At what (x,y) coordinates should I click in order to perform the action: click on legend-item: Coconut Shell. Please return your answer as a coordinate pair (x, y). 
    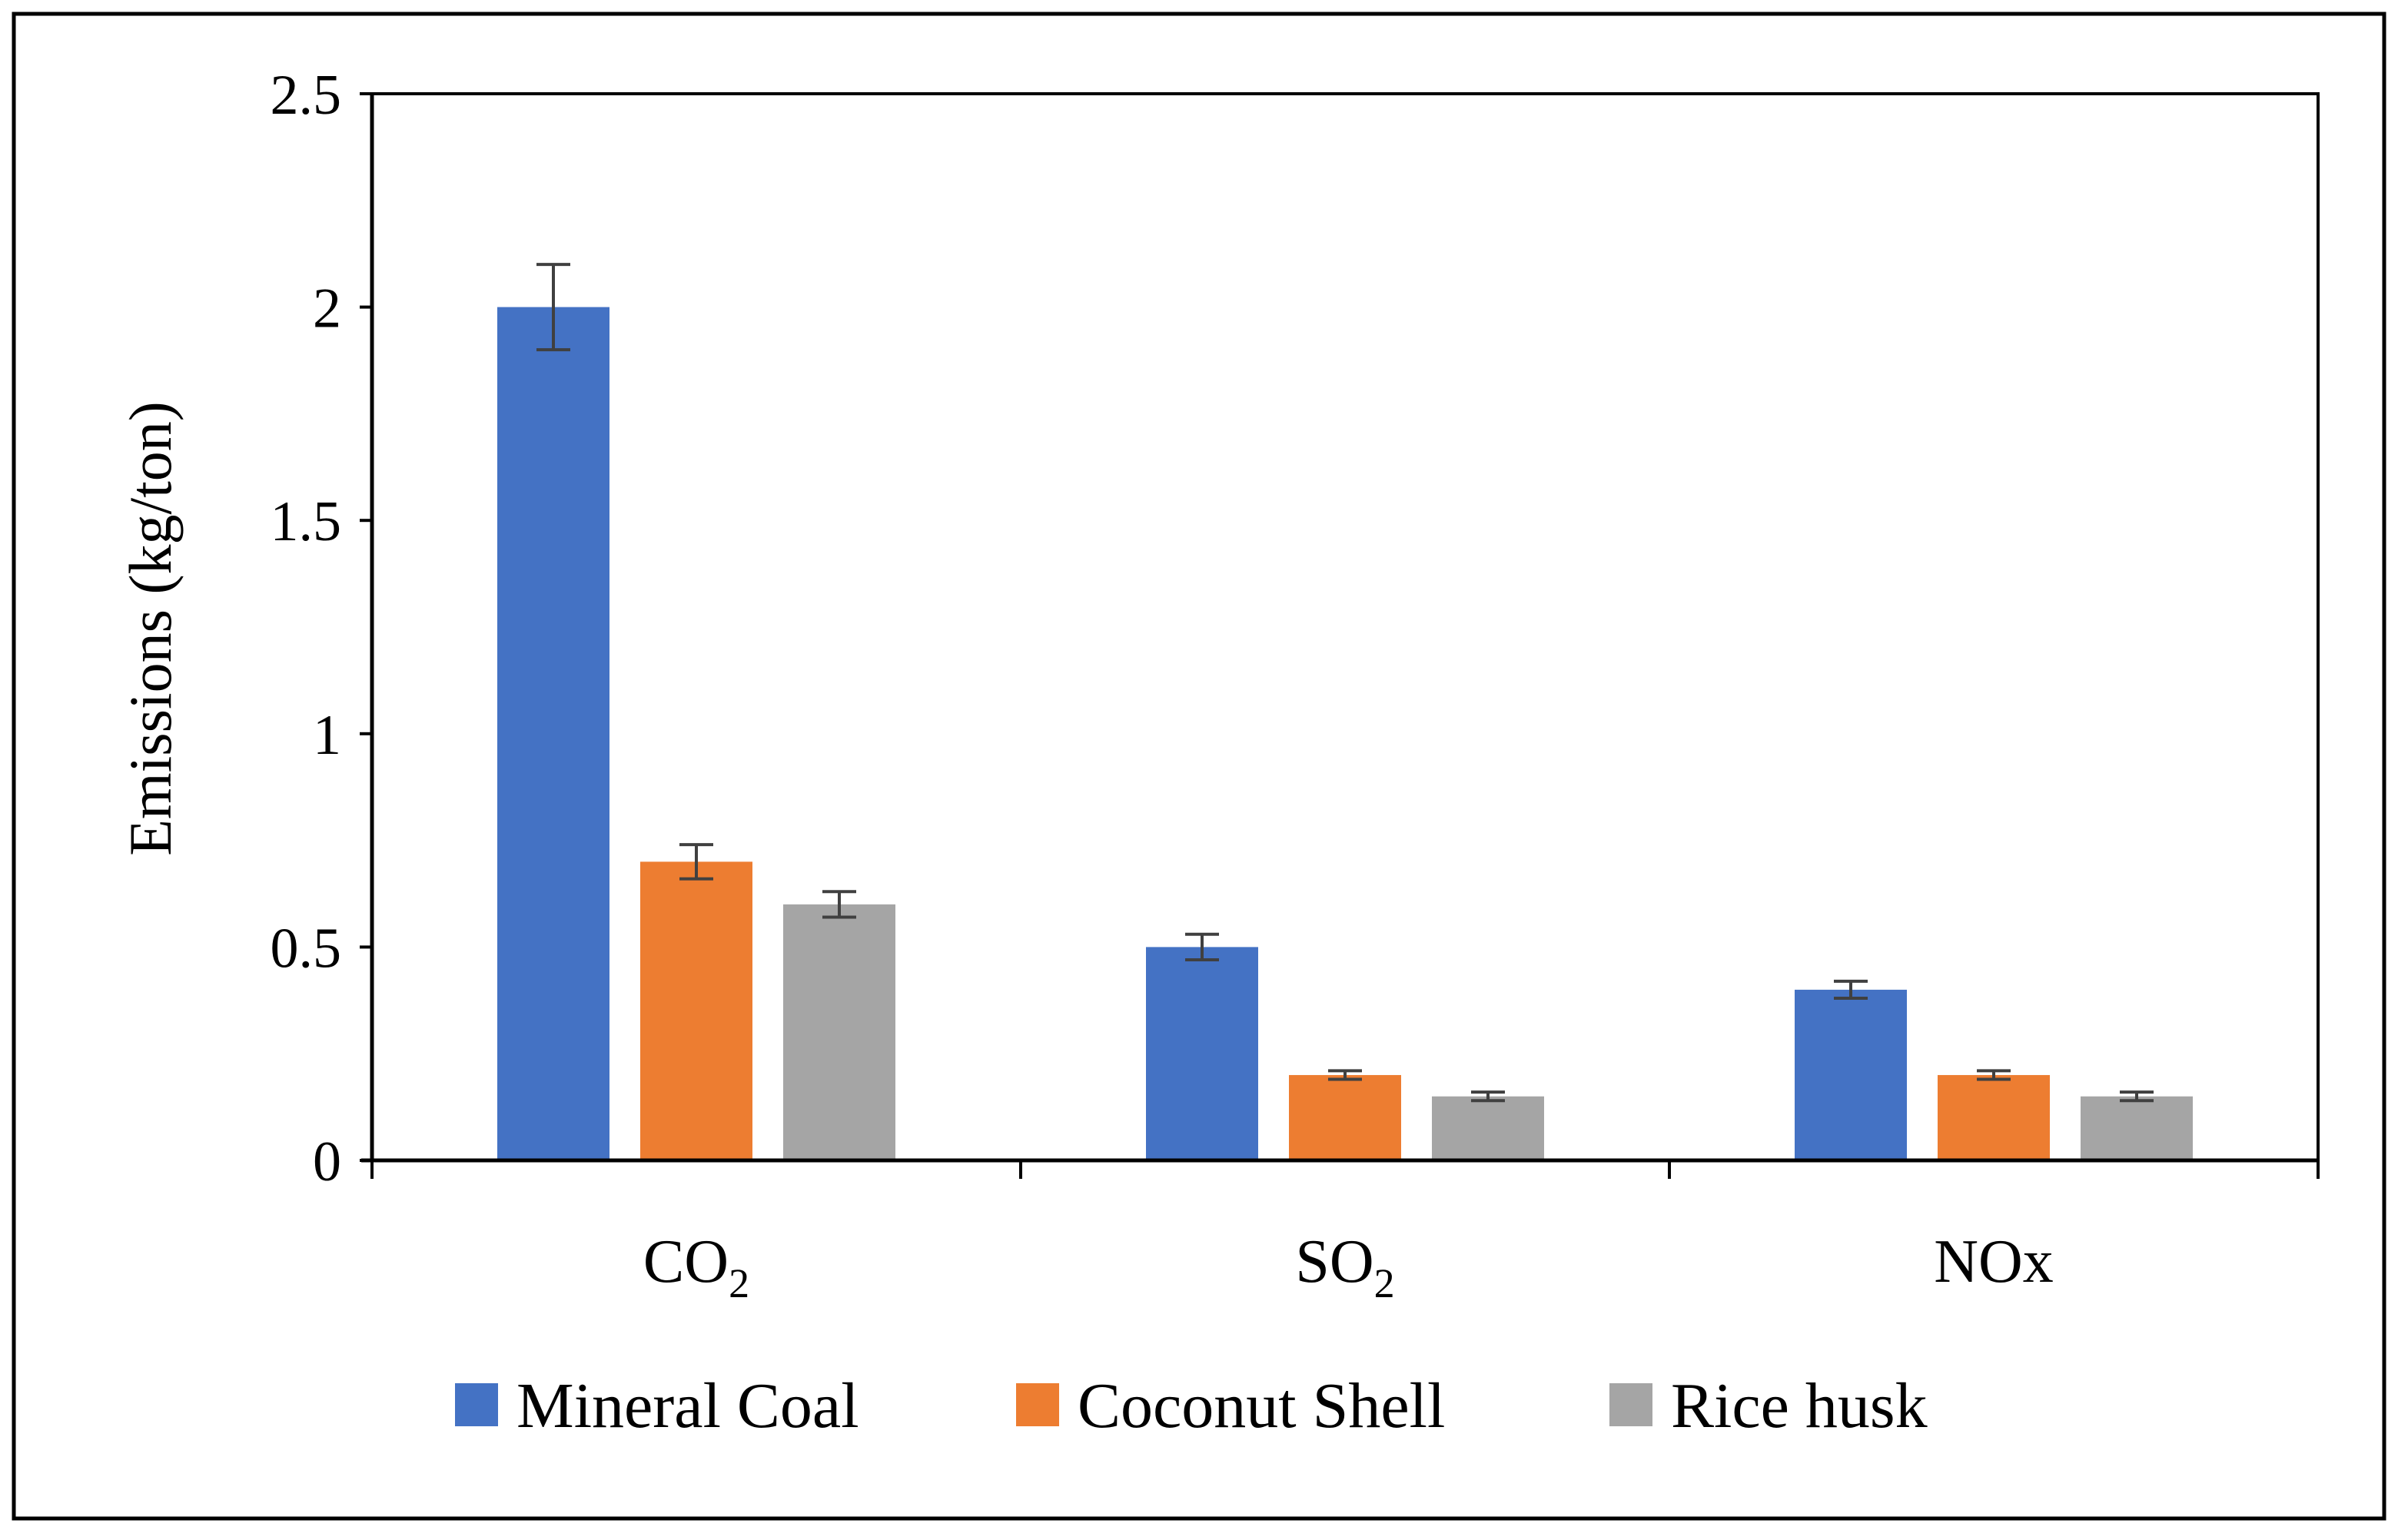
    Looking at the image, I should click on (1230, 1406).